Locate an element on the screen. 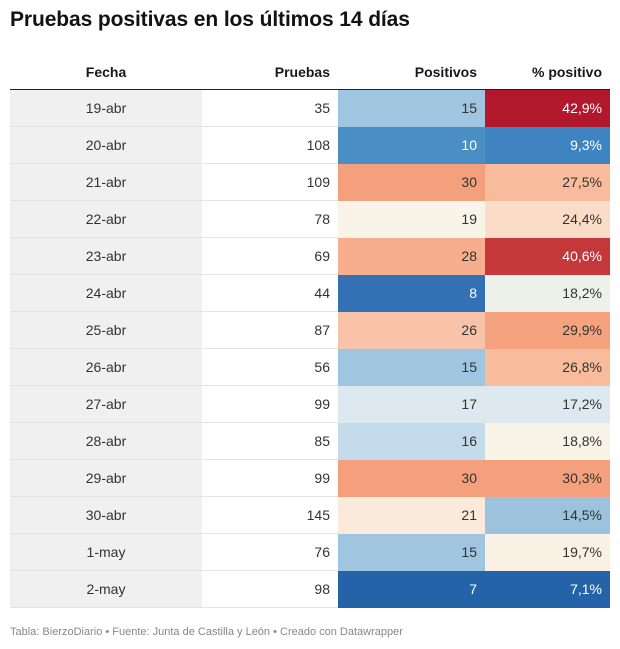 The width and height of the screenshot is (620, 649). cell-pct-positivo: 18,8% is located at coordinates (547, 441).